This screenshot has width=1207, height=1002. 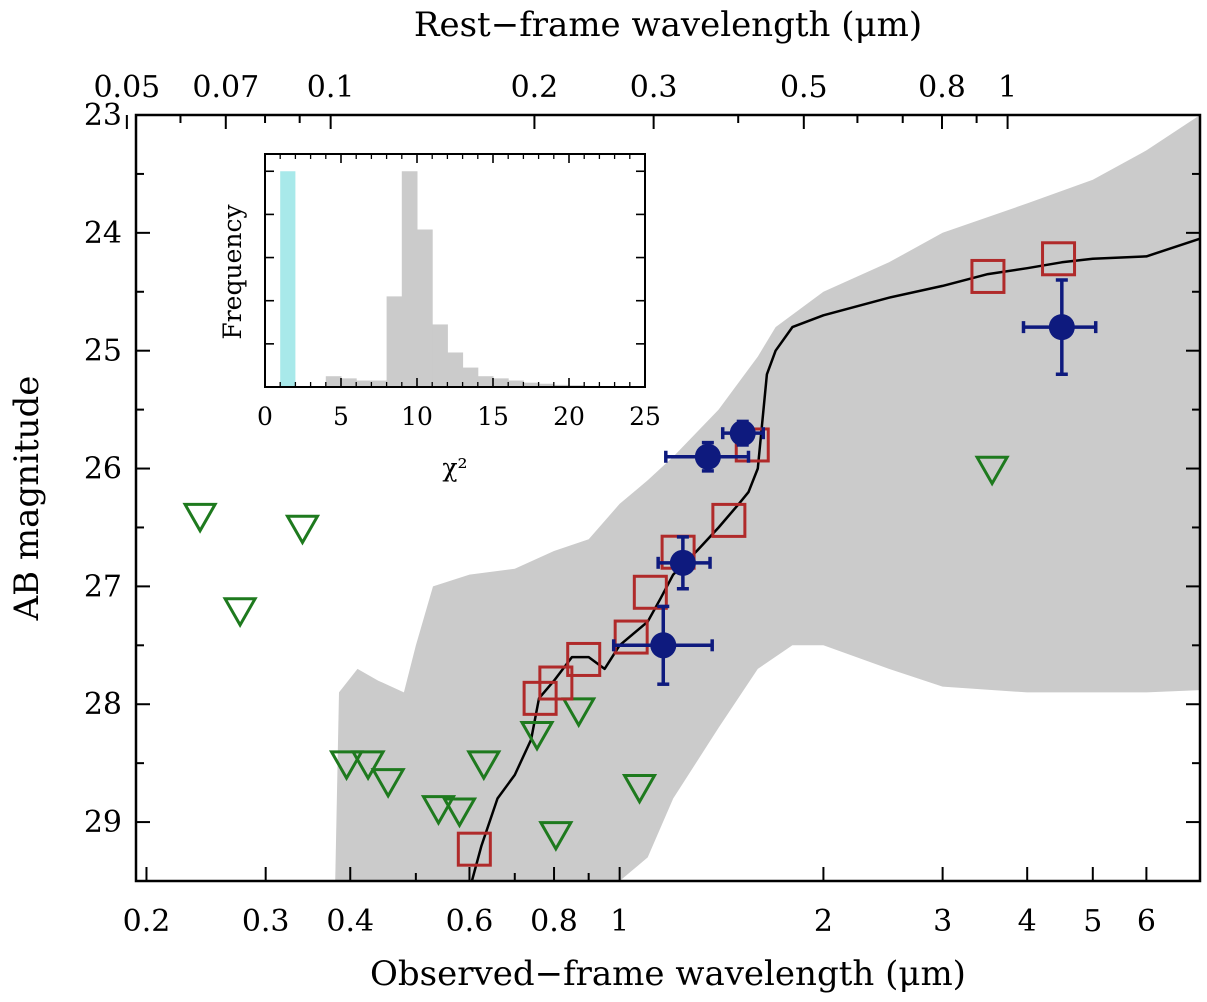 What do you see at coordinates (288, 279) in the screenshot?
I see `inset-best-fit-bar` at bounding box center [288, 279].